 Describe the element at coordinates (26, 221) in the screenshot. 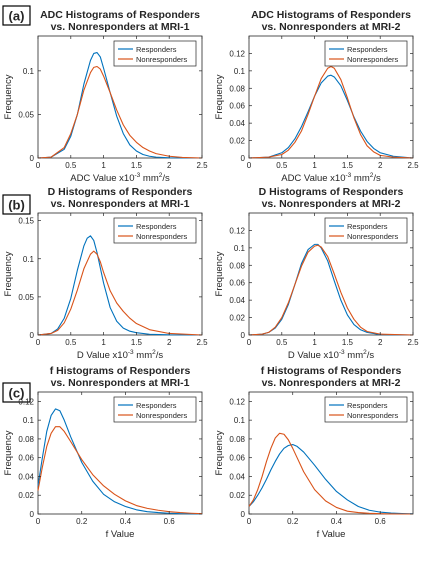

I see `y-tick-label: 0.15` at that location.